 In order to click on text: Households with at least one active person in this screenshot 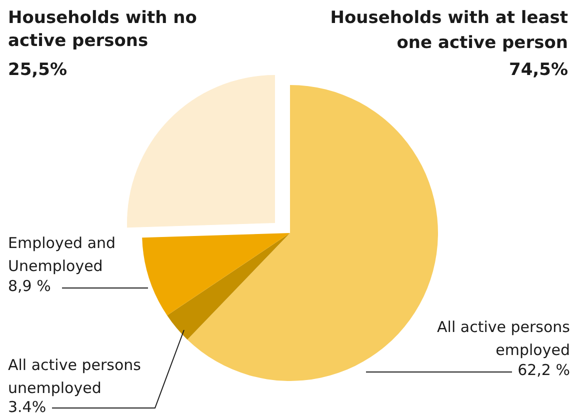, I will do `click(449, 30)`.